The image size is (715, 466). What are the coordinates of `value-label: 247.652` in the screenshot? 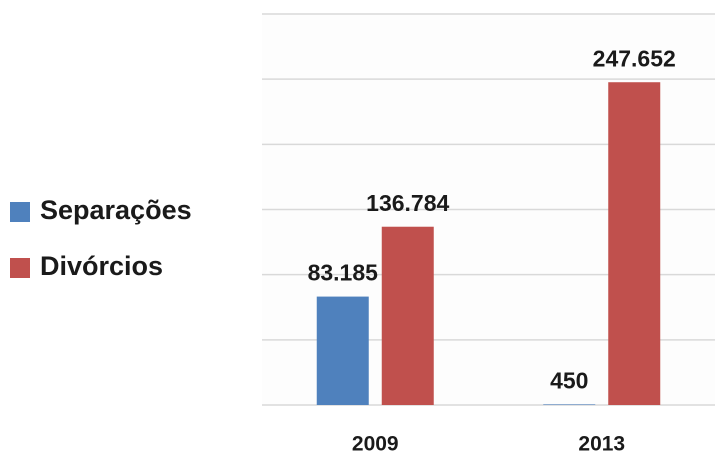 It's located at (634, 58).